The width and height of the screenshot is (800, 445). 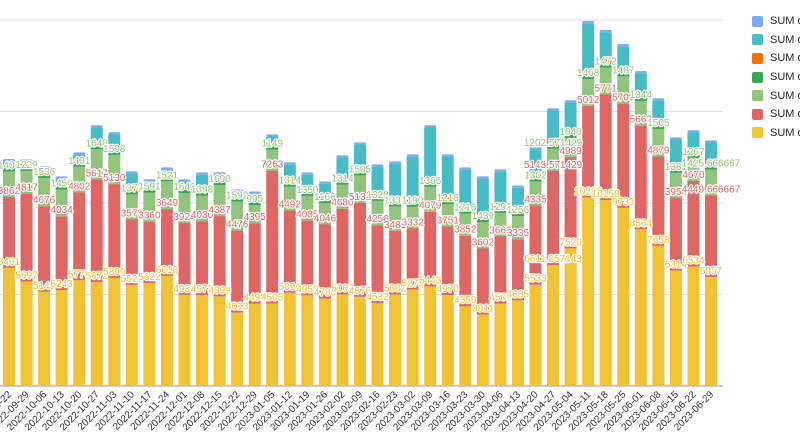 What do you see at coordinates (483, 308) in the screenshot?
I see `data-label: 3911` at bounding box center [483, 308].